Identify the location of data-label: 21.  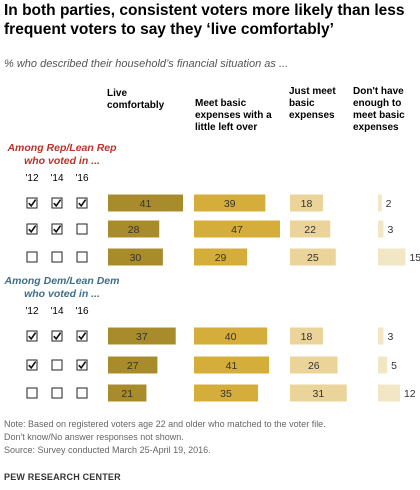
(127, 394).